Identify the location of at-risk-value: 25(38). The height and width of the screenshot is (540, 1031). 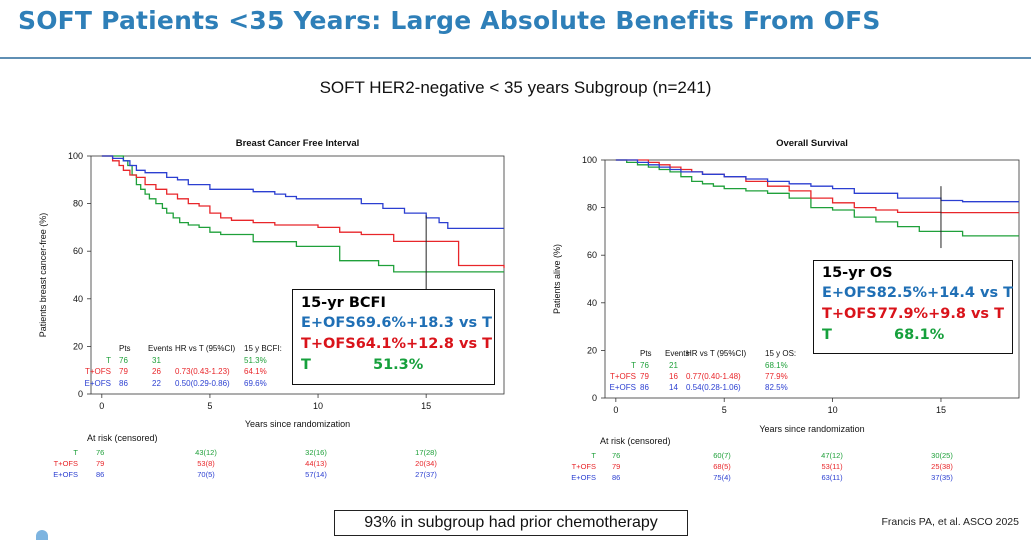
(942, 466).